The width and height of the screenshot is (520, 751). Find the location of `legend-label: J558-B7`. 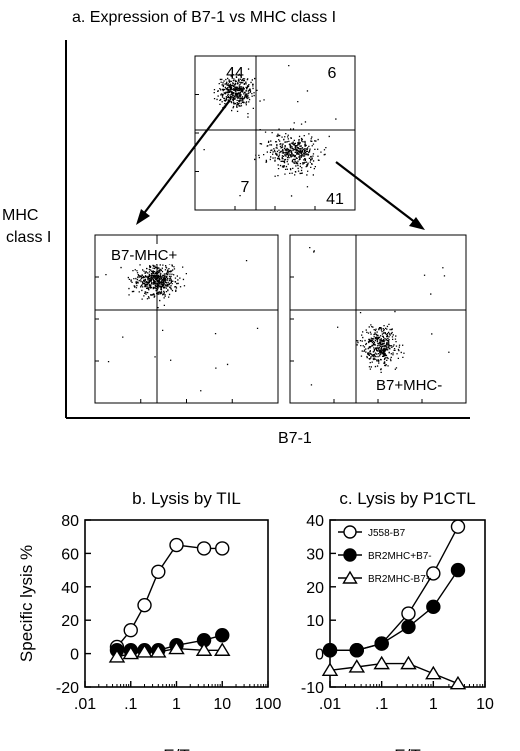

legend-label: J558-B7 is located at coordinates (387, 533).